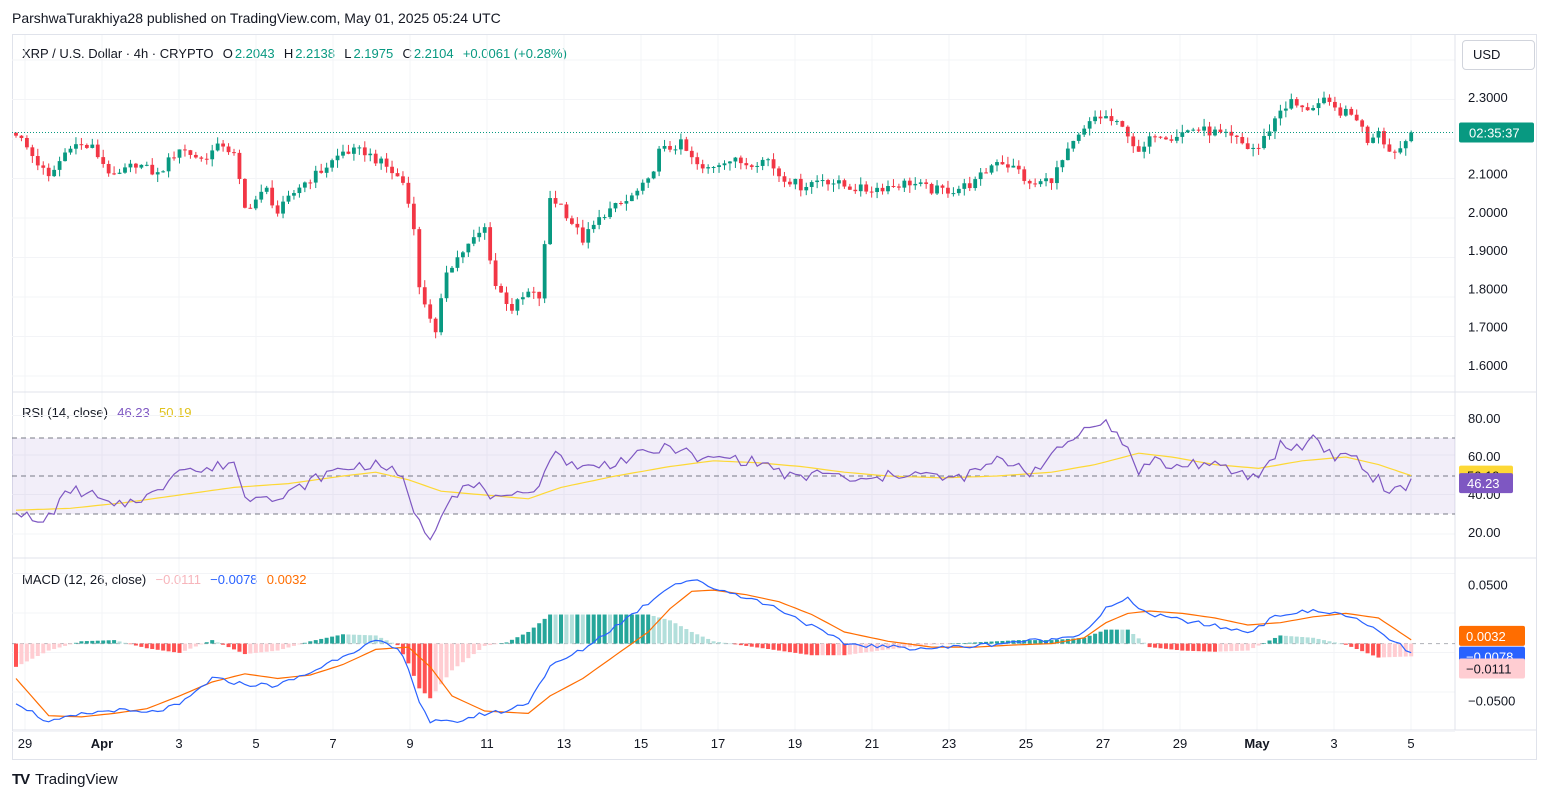  Describe the element at coordinates (1498, 55) in the screenshot. I see `currency-button: USD` at that location.